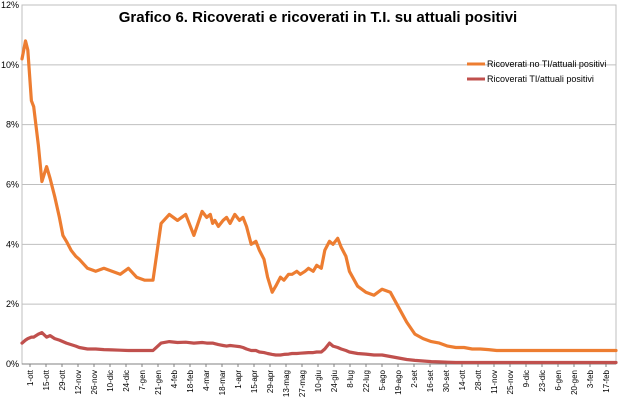  I want to click on x-tick-label: 3-feb, so click(590, 378).